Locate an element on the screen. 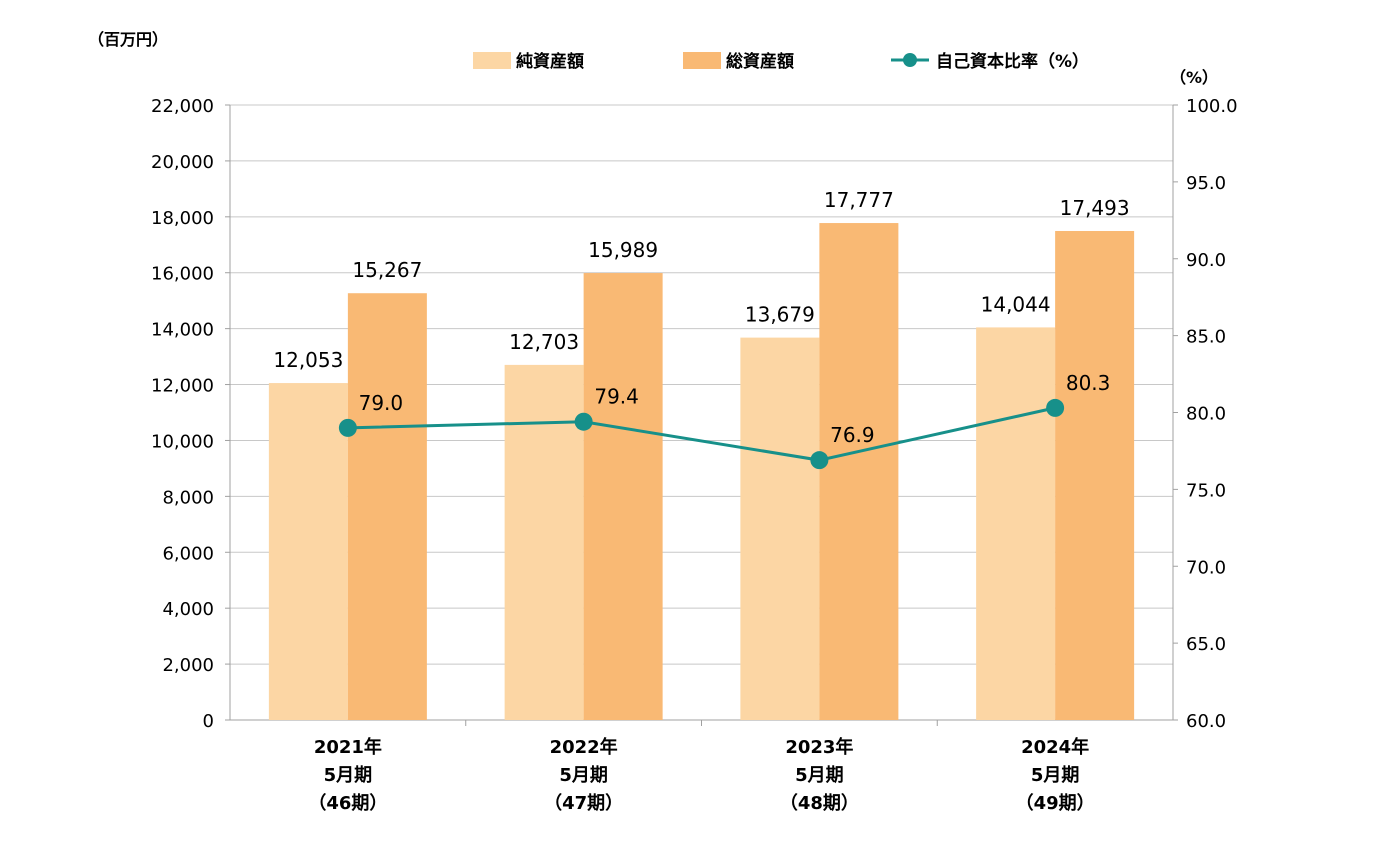 Image resolution: width=1385 pixels, height=846 pixels. equity-ratio-label: 79.0 is located at coordinates (381, 403).